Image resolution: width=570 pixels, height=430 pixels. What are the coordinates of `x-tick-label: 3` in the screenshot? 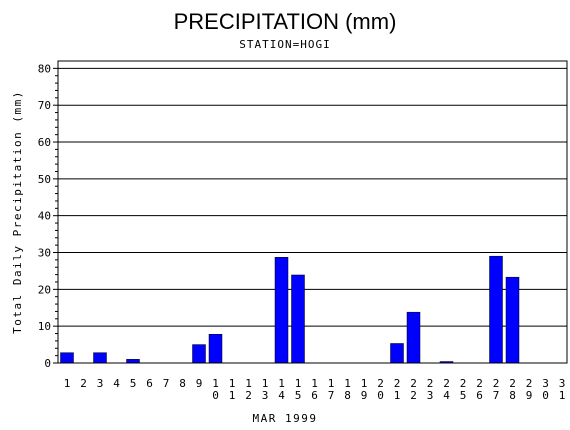 It's located at (100, 383).